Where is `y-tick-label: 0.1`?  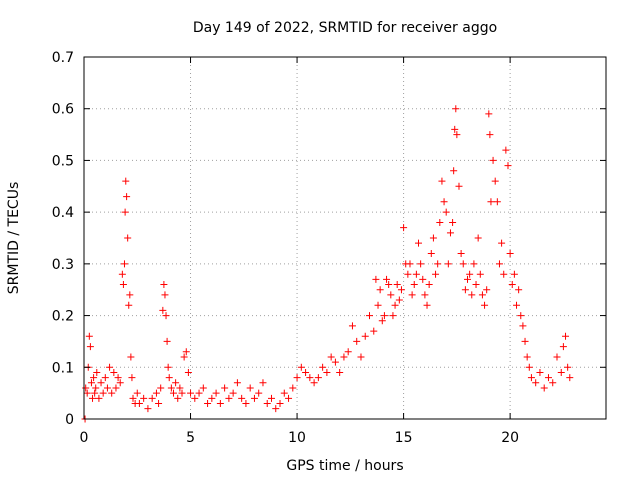 y-tick-label: 0.1 is located at coordinates (63, 368).